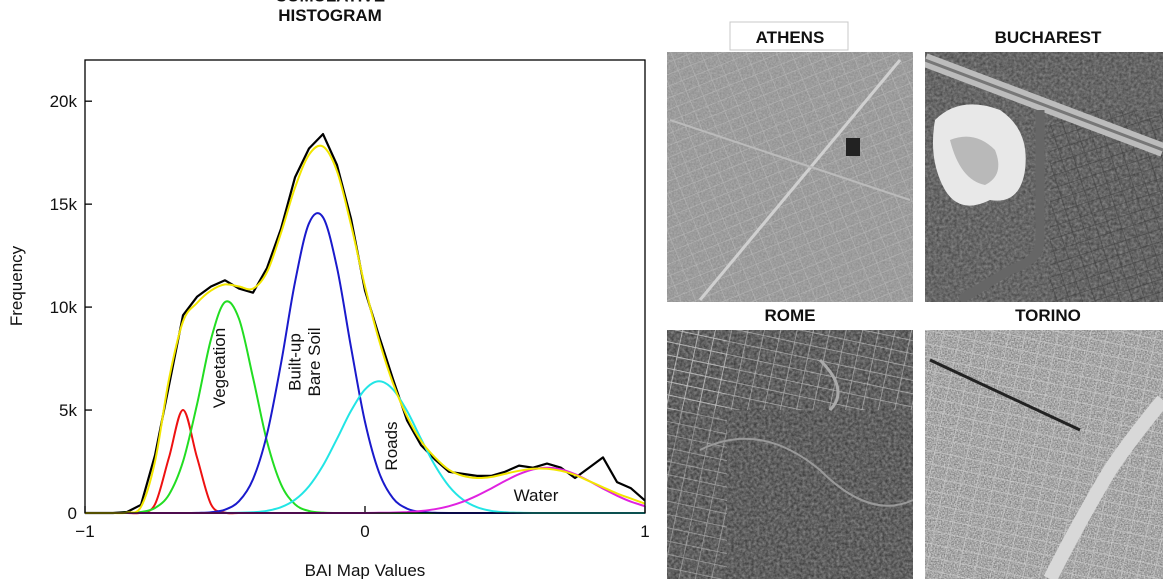 The image size is (1163, 579). What do you see at coordinates (536, 495) in the screenshot?
I see `water-label: Water` at bounding box center [536, 495].